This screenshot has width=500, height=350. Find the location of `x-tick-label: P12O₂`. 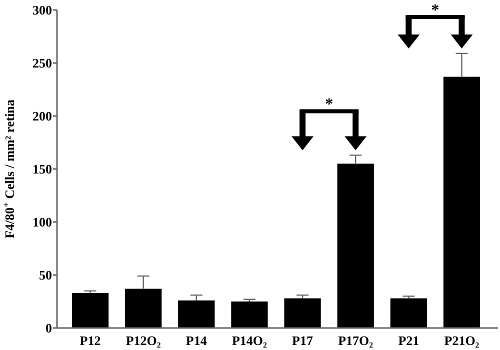

x-tick-label: P12O₂ is located at coordinates (143, 340).